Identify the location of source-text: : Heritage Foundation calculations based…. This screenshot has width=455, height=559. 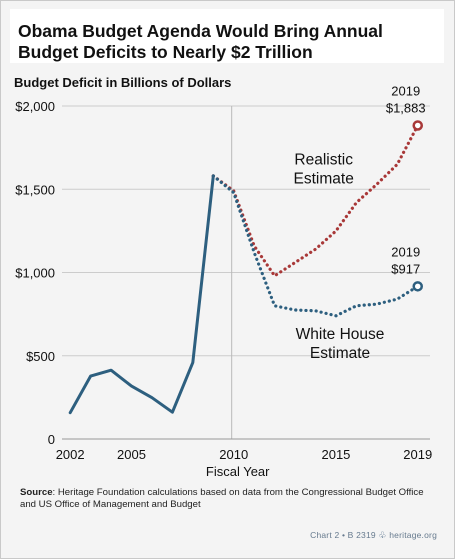
(222, 498).